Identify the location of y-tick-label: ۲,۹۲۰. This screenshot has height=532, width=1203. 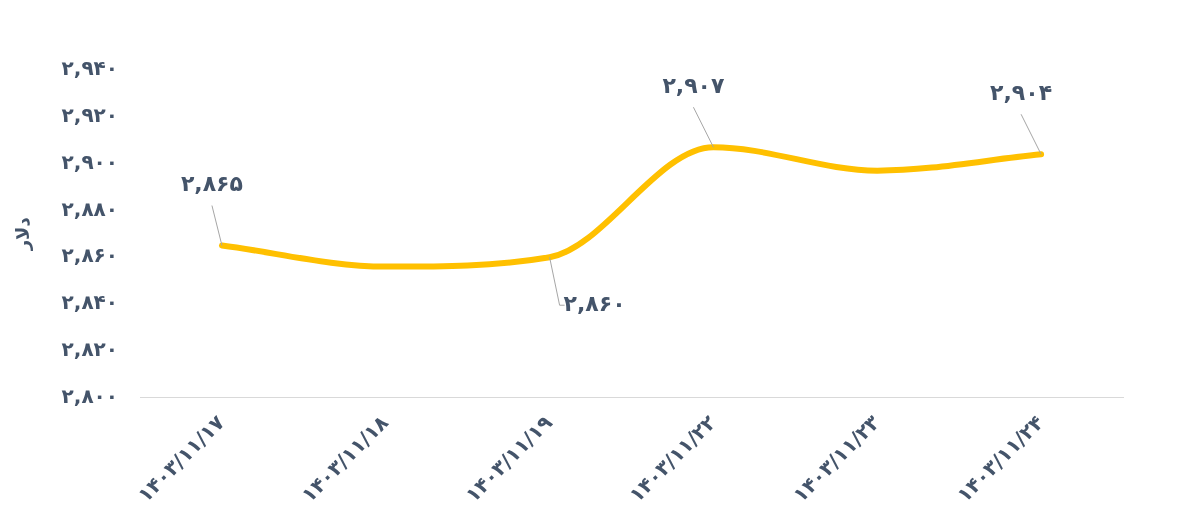
(90, 115).